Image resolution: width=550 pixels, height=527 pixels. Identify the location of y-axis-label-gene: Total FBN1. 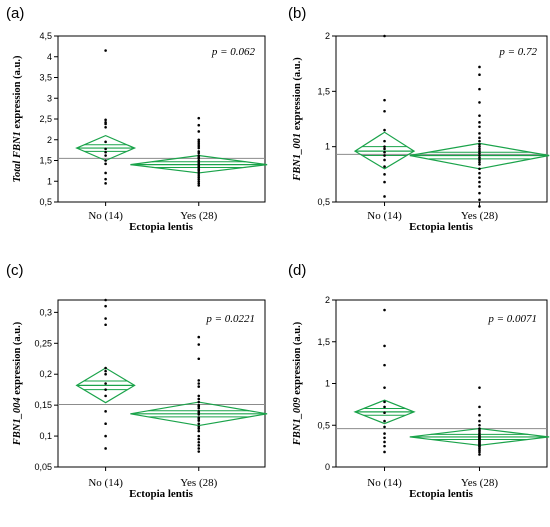
(17, 156).